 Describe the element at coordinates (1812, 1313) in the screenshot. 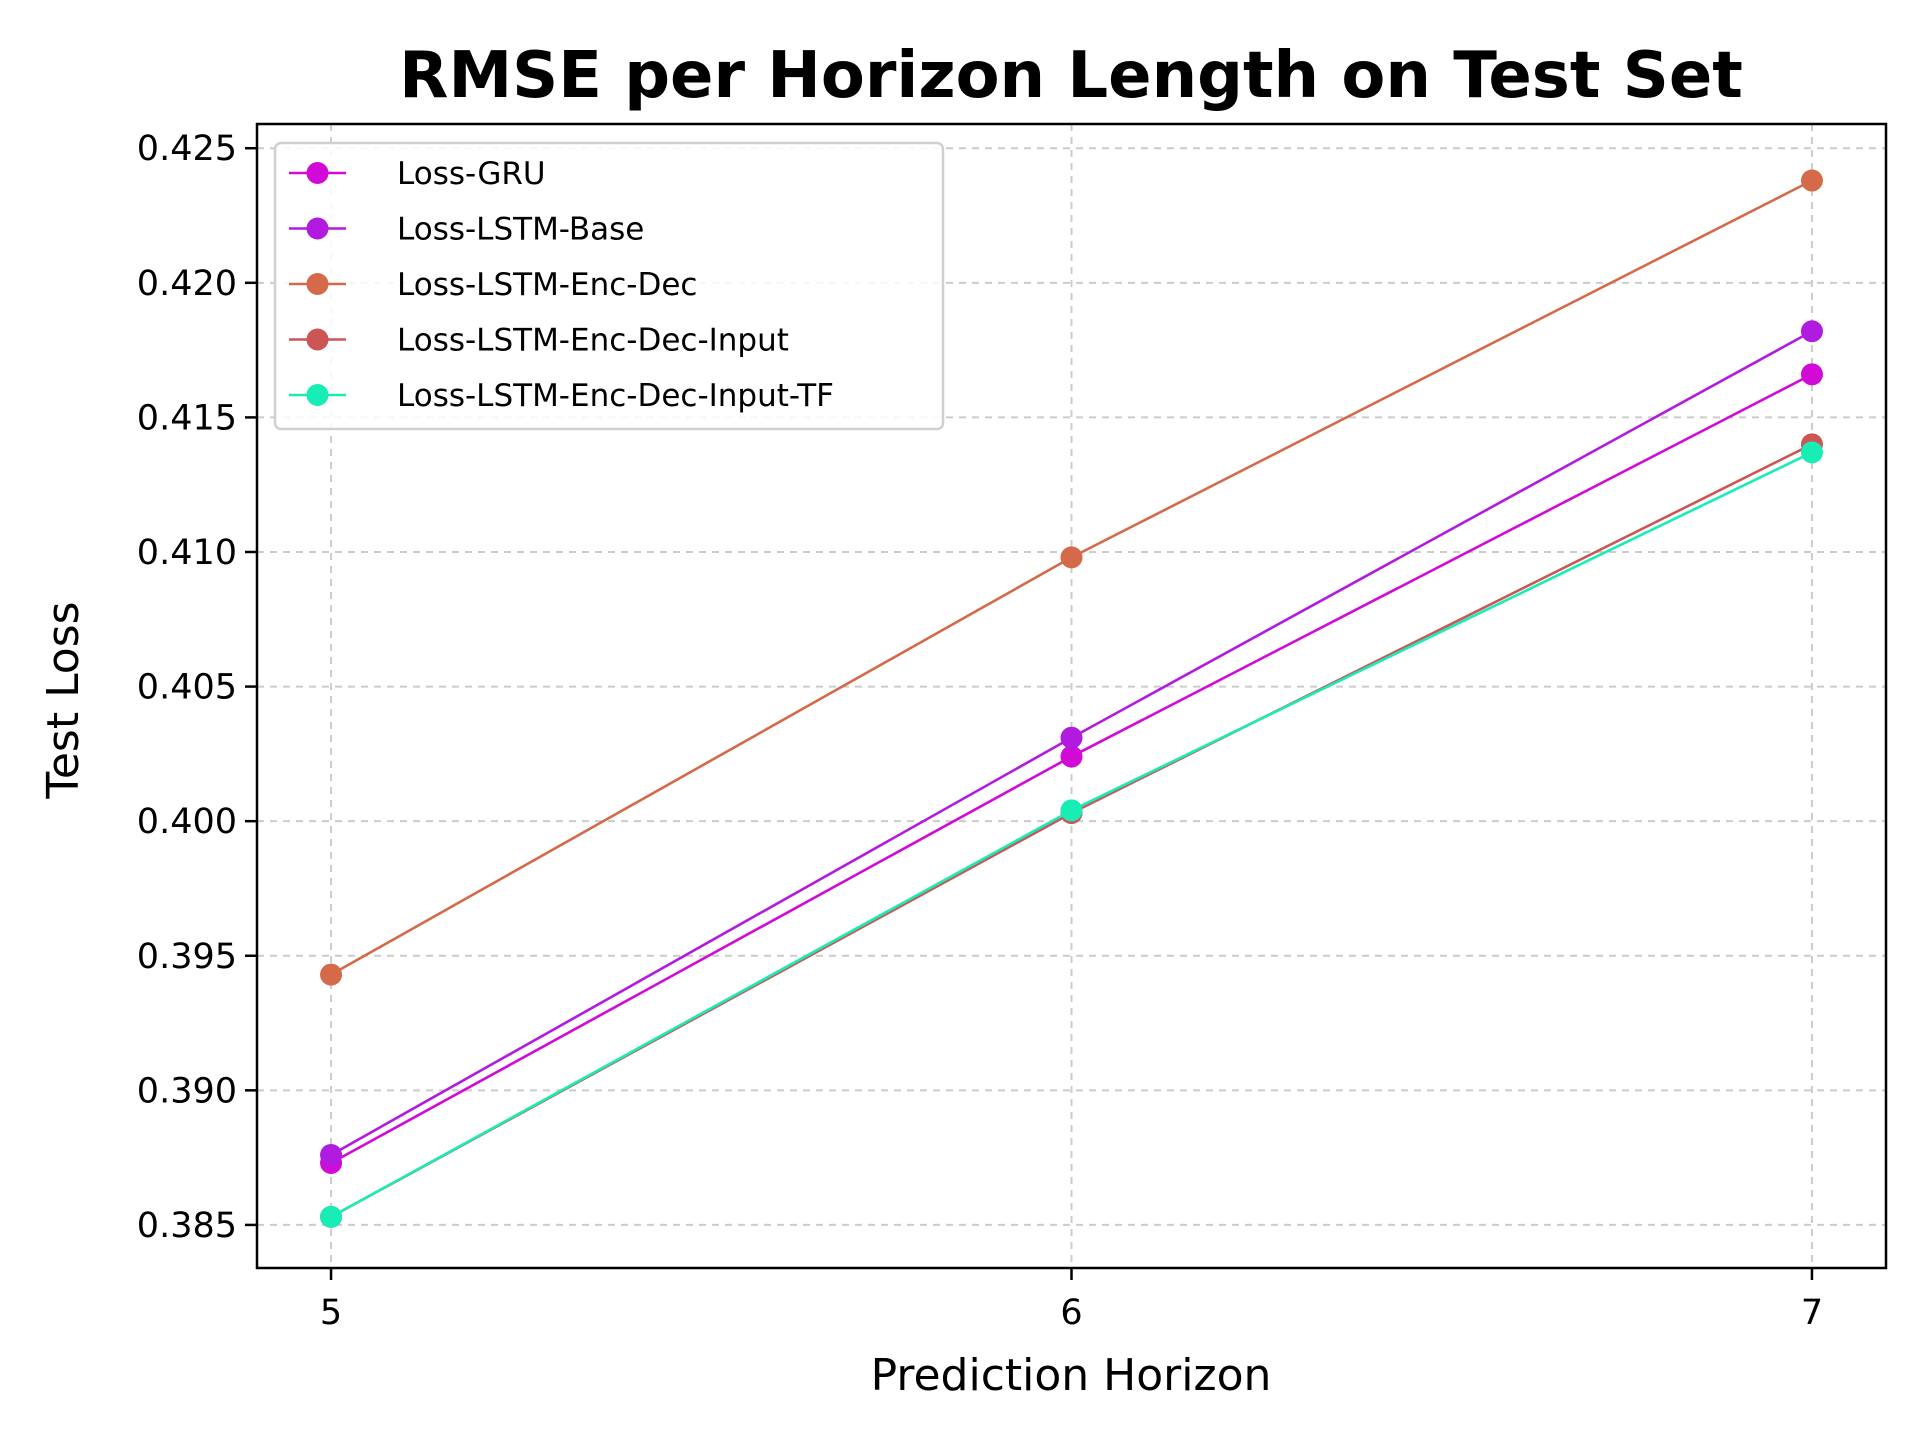

I see `x-tick-label: 7` at that location.